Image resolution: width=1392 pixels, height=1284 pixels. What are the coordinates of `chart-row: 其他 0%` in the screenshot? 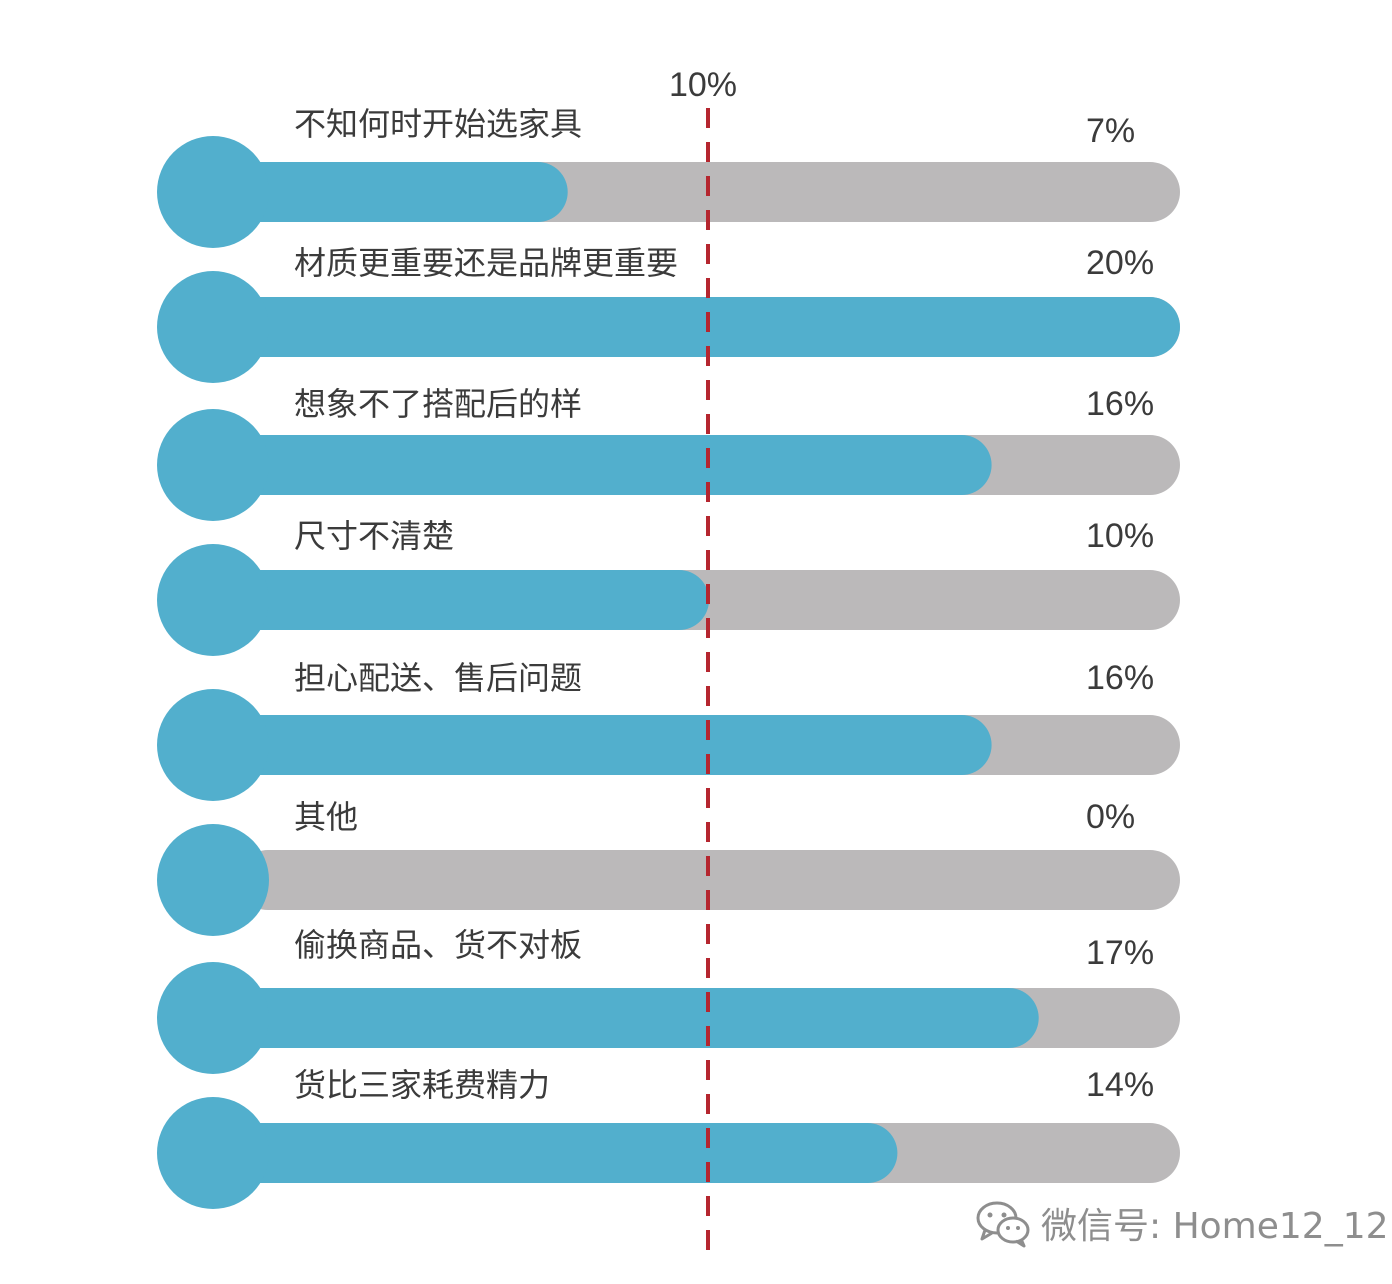 It's located at (668, 867).